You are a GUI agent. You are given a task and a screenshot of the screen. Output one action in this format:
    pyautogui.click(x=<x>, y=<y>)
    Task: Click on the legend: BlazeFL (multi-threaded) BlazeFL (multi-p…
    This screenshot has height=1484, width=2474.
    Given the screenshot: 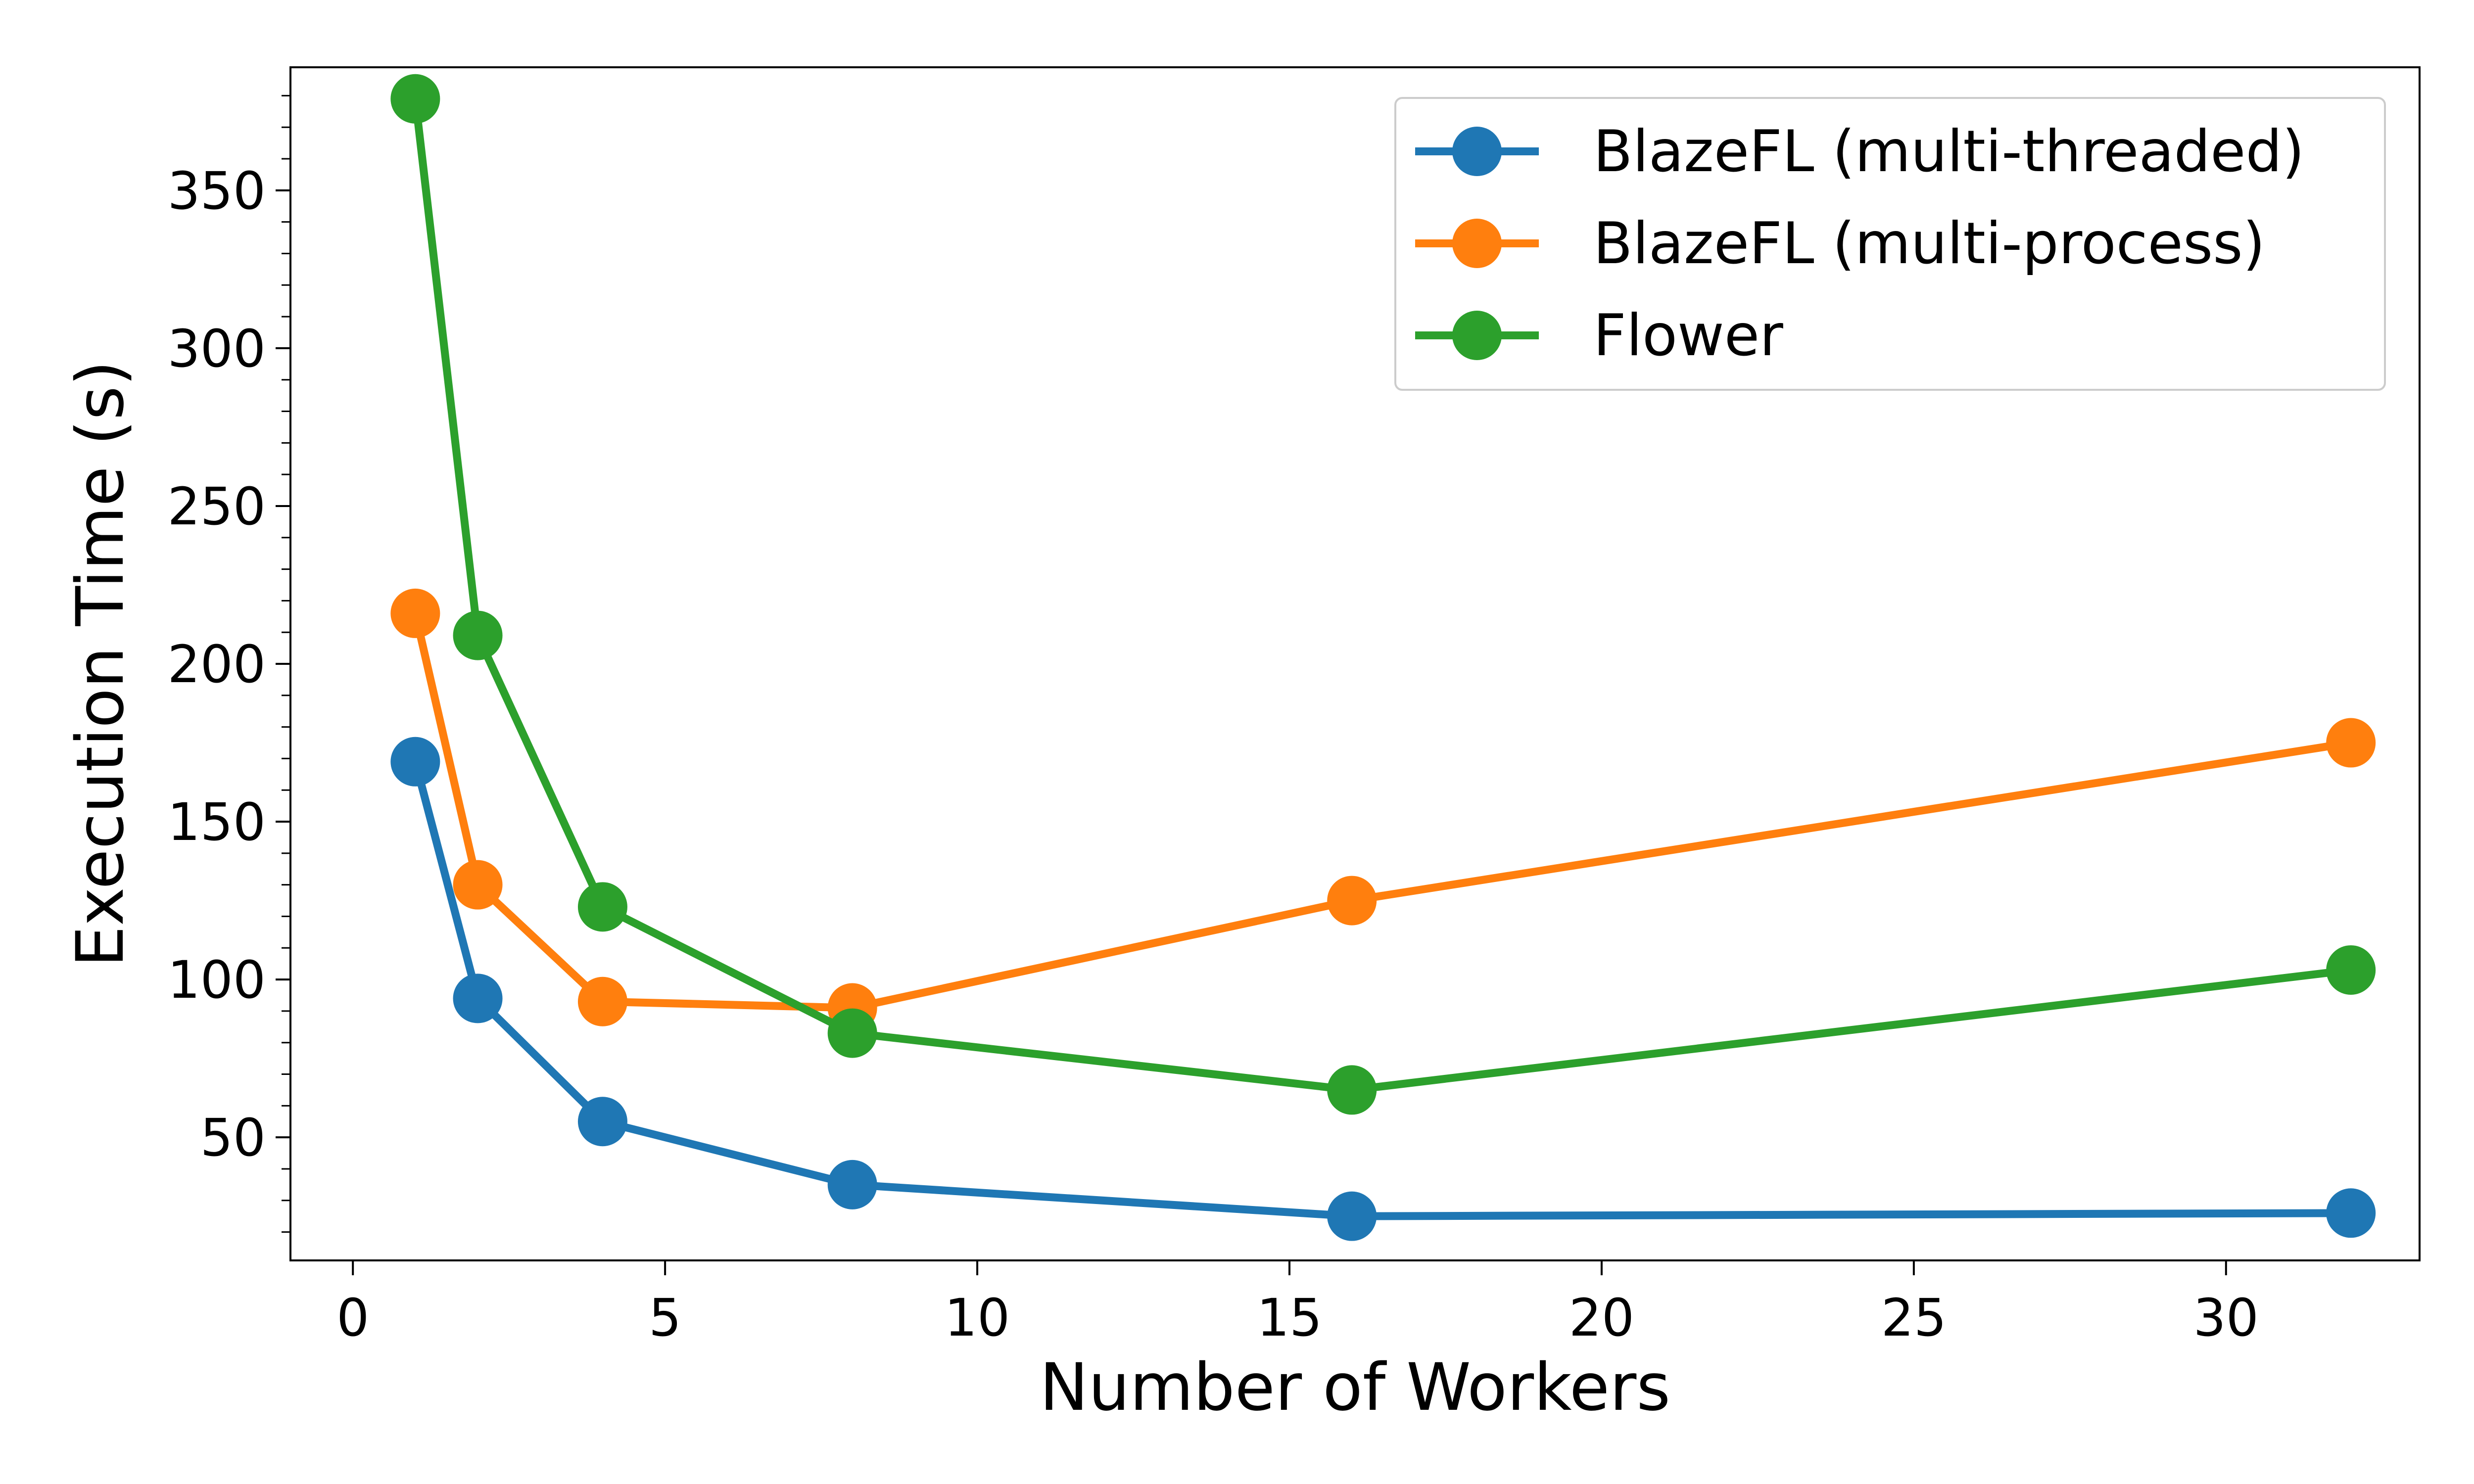 What is the action you would take?
    pyautogui.click(x=1890, y=244)
    